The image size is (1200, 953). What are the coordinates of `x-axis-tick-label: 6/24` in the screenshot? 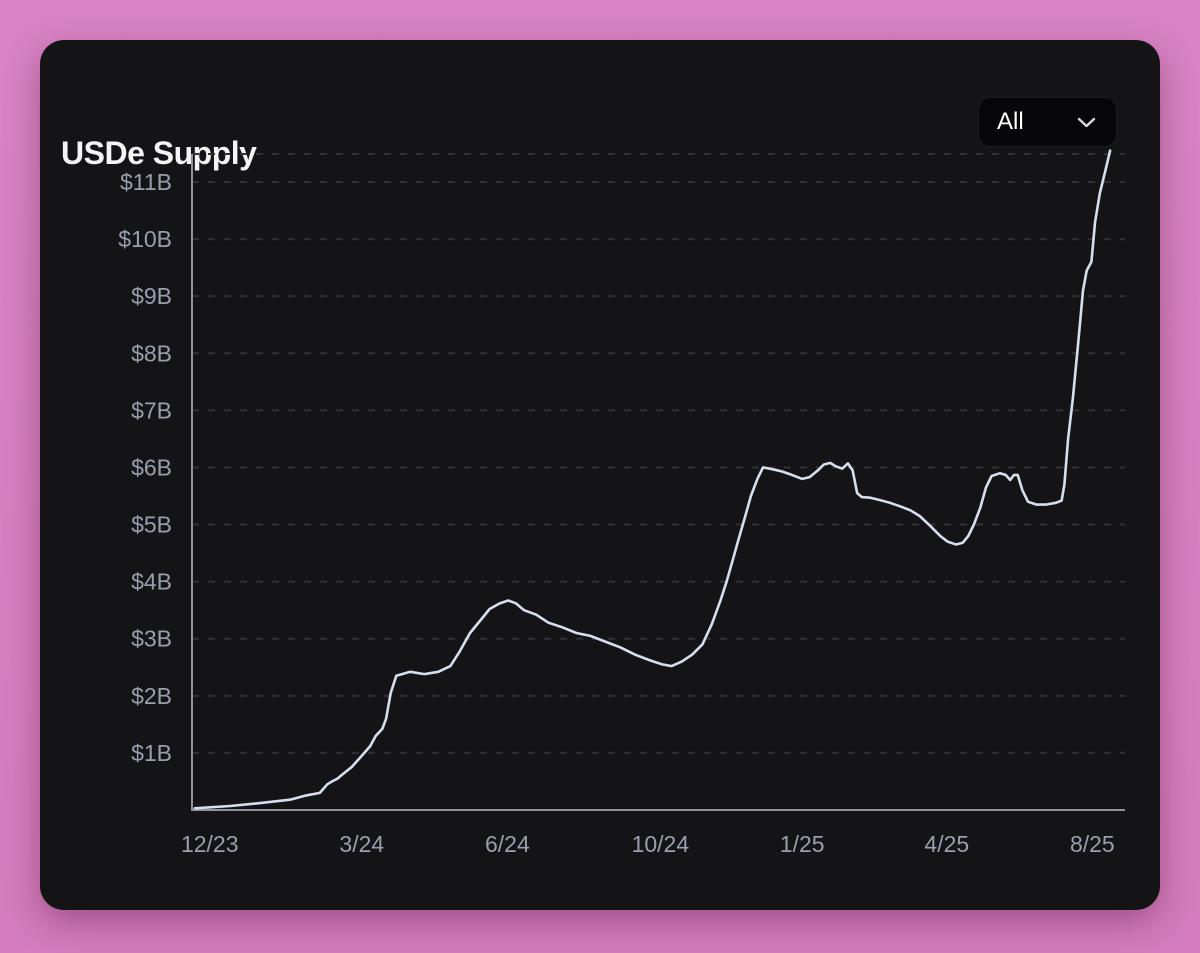 It's located at (507, 844).